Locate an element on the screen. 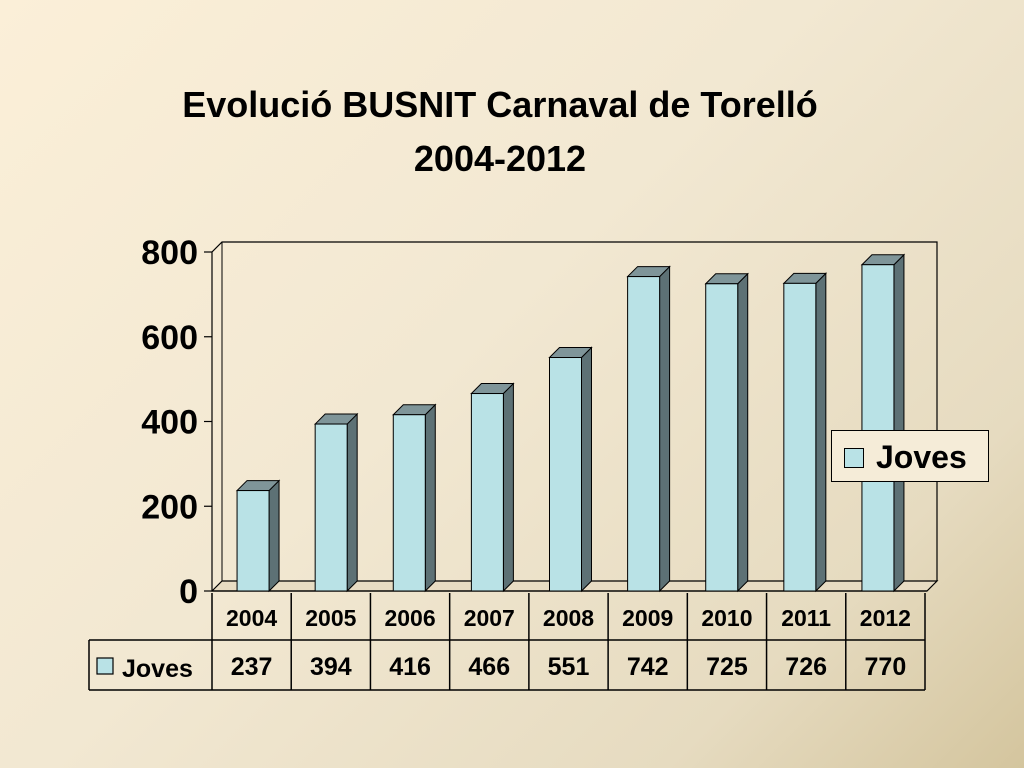 The height and width of the screenshot is (768, 1024). bar-2010 is located at coordinates (726, 432).